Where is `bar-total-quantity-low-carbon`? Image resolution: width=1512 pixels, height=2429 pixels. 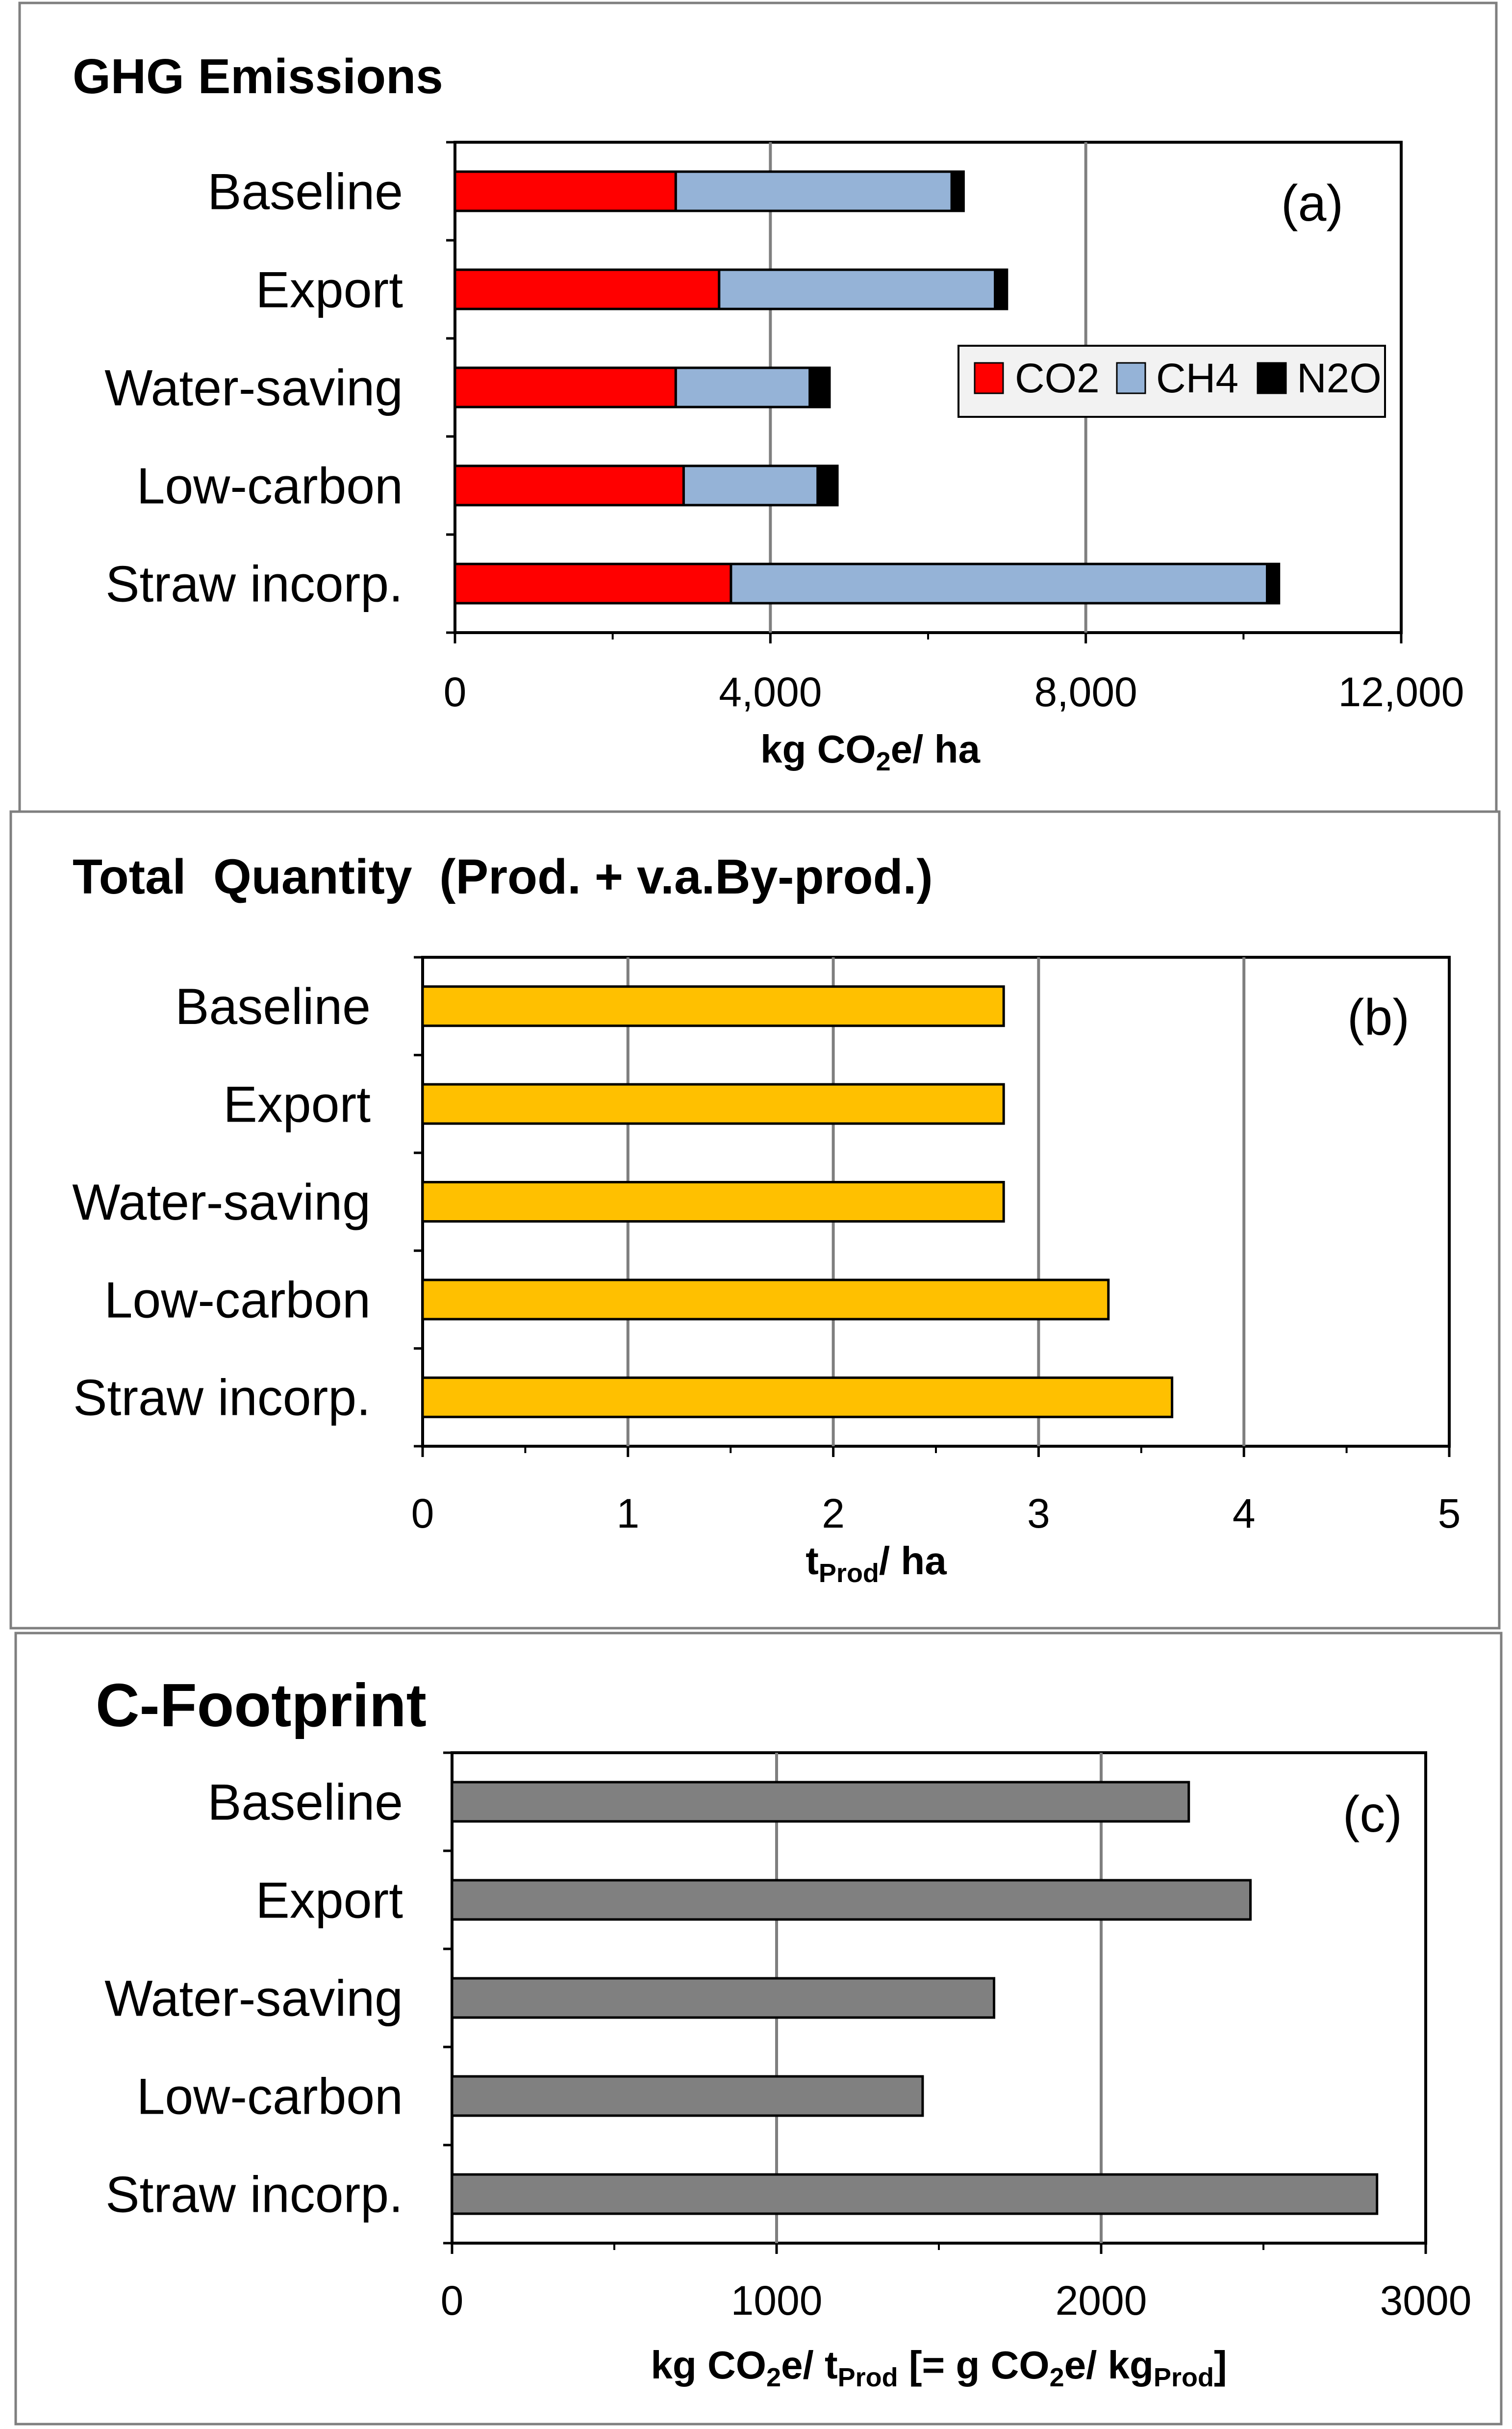 bar-total-quantity-low-carbon is located at coordinates (765, 1299).